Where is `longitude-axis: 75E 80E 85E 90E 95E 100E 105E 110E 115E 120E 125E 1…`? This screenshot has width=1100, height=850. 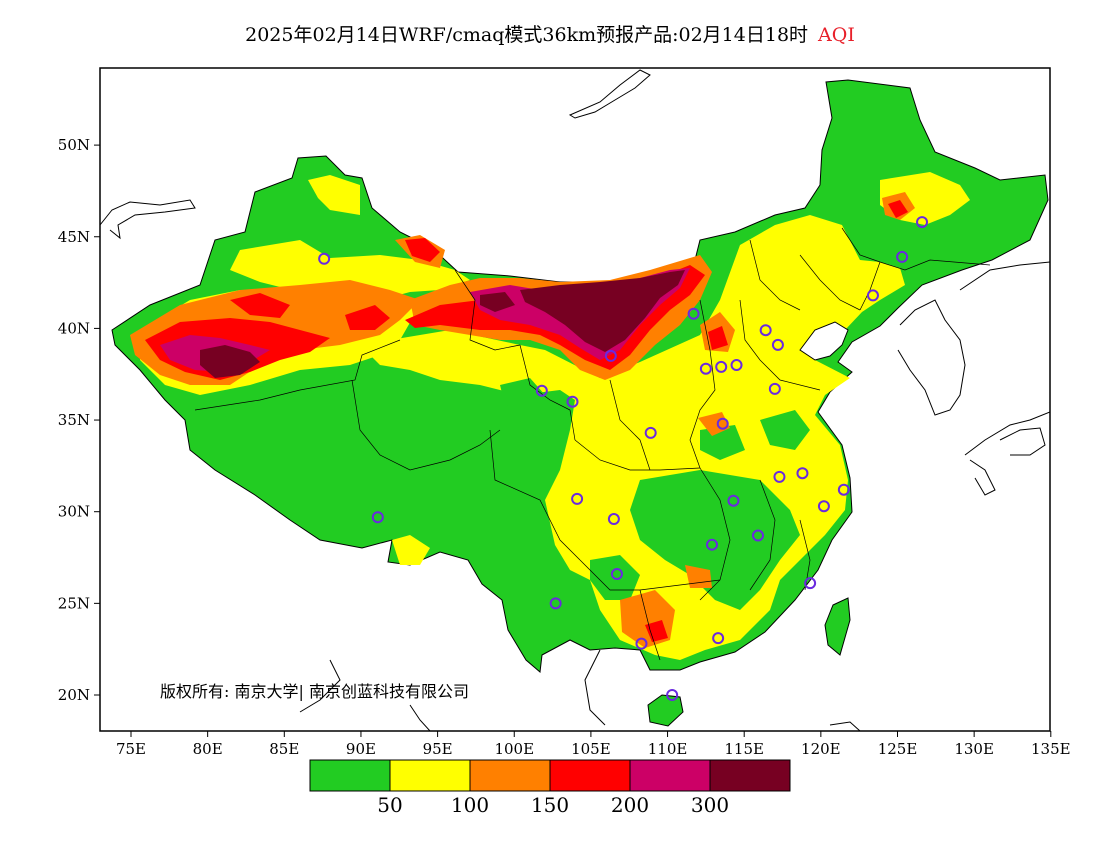
longitude-axis: 75E 80E 85E 90E 95E 100E 105E 110E 115E 120E 125E 1… is located at coordinates (593, 744).